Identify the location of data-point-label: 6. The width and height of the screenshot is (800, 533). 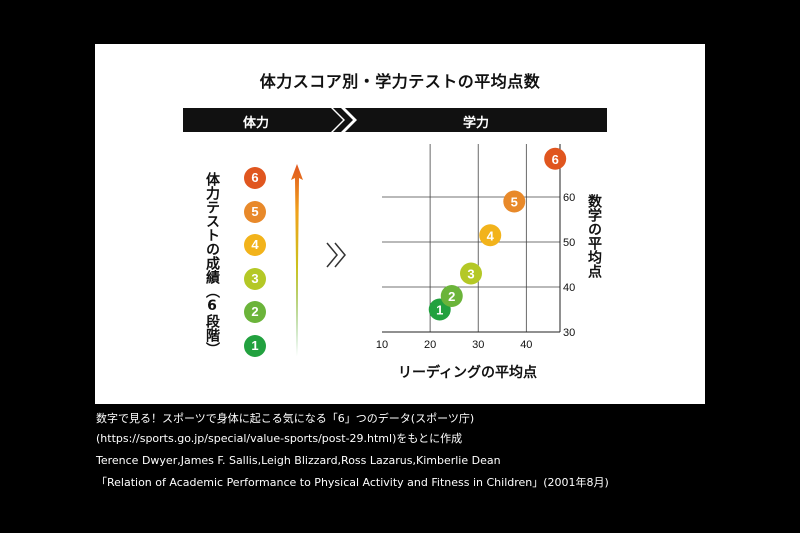
(555, 159).